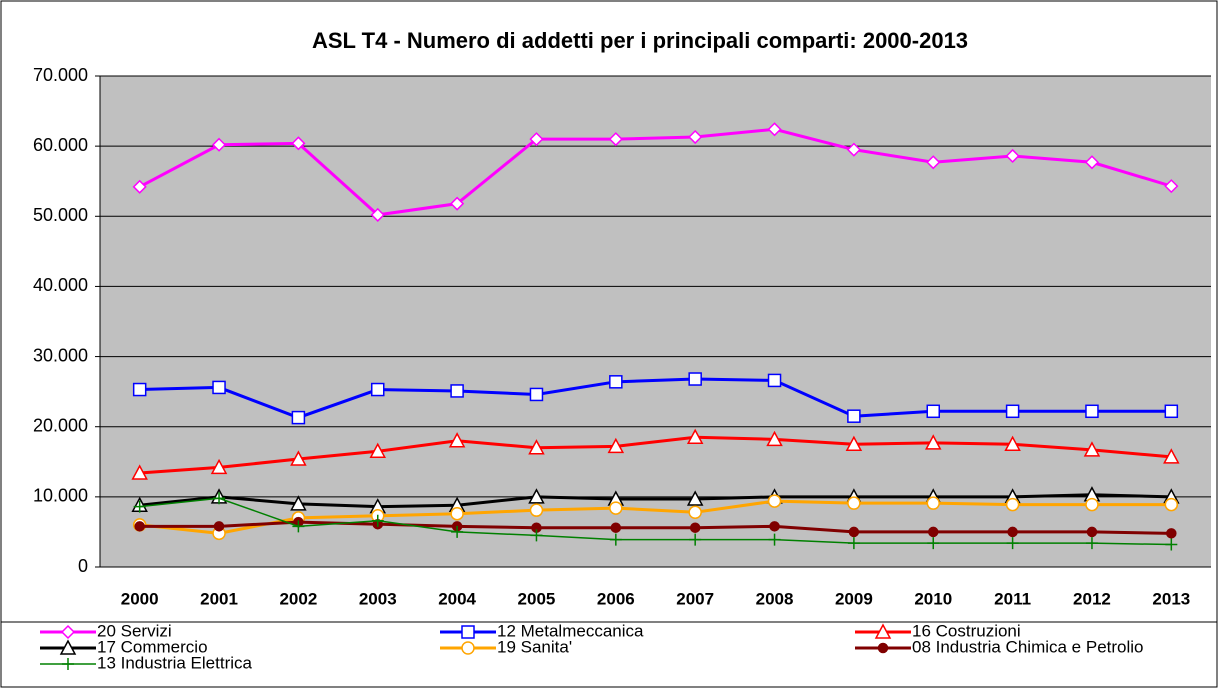  Describe the element at coordinates (60, 215) in the screenshot. I see `y-tick-label: 50.000` at that location.